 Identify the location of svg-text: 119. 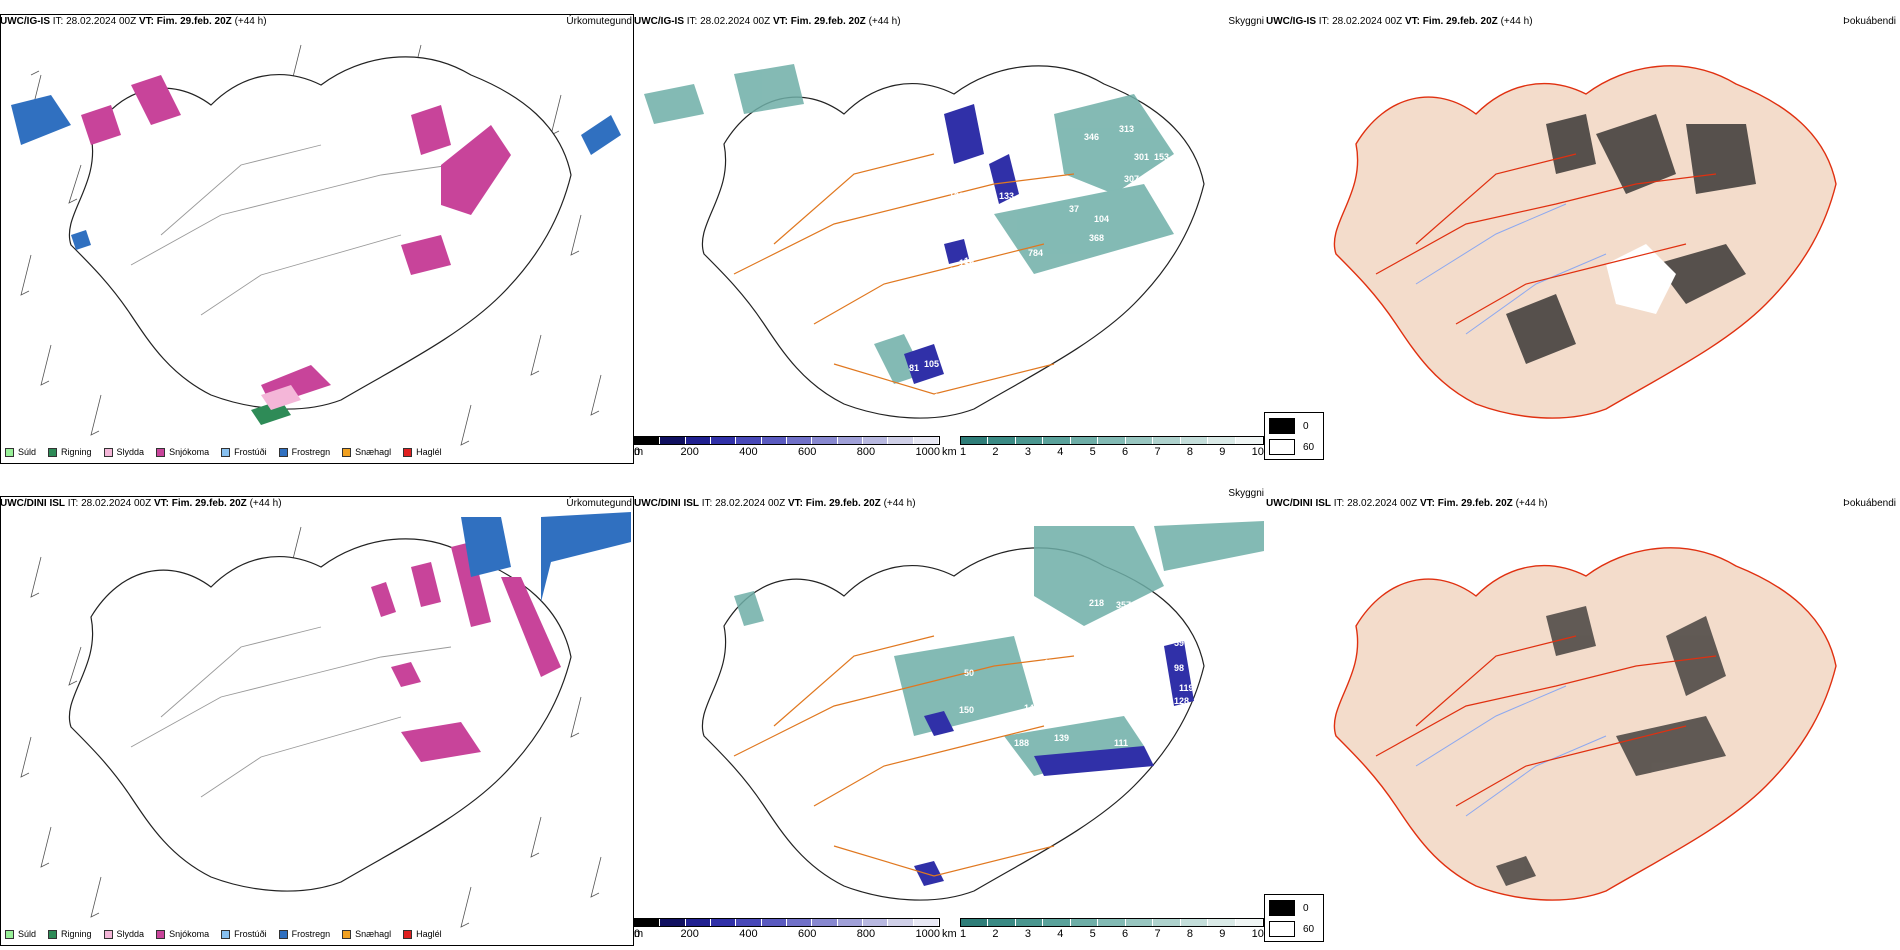
(1186, 688).